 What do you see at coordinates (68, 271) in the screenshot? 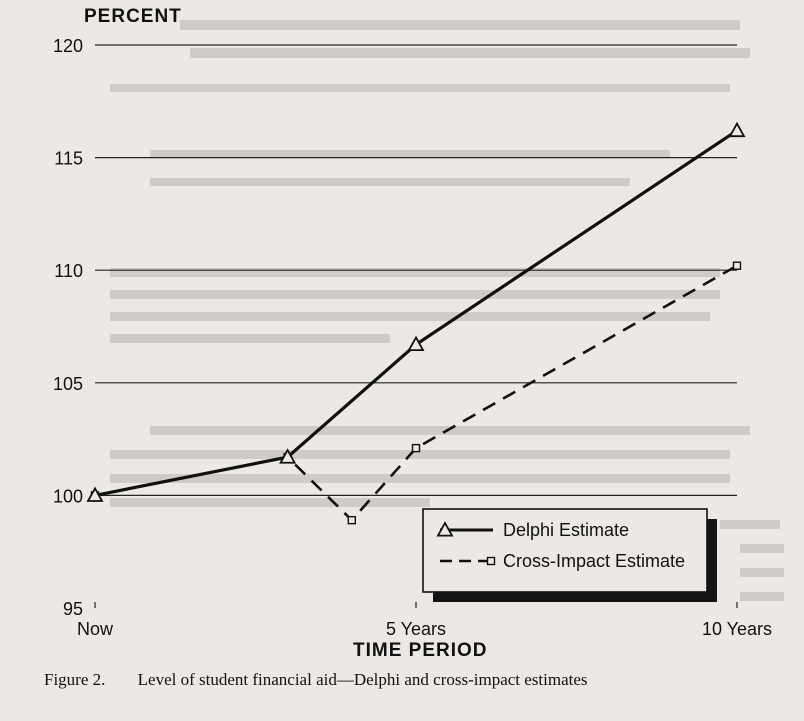
I see `y-tick-label: 110` at bounding box center [68, 271].